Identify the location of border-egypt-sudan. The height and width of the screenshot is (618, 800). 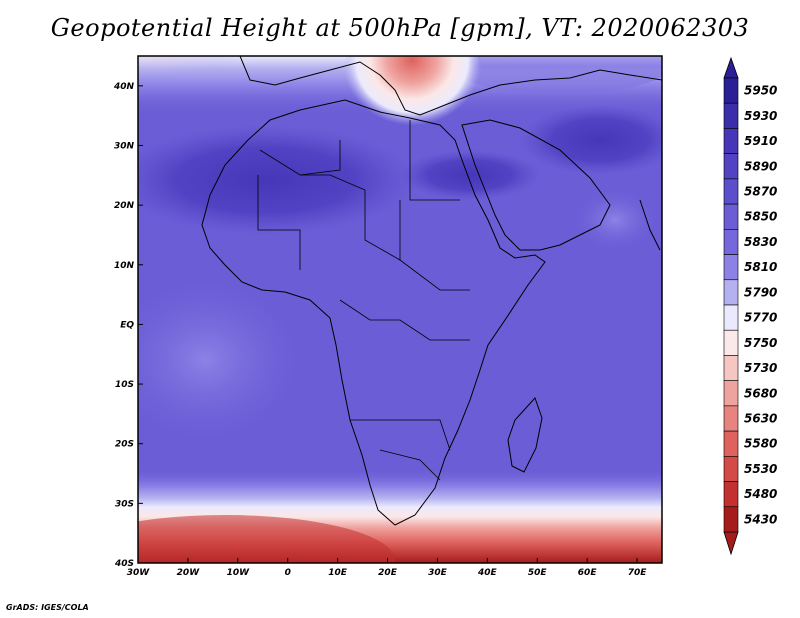
(434, 160).